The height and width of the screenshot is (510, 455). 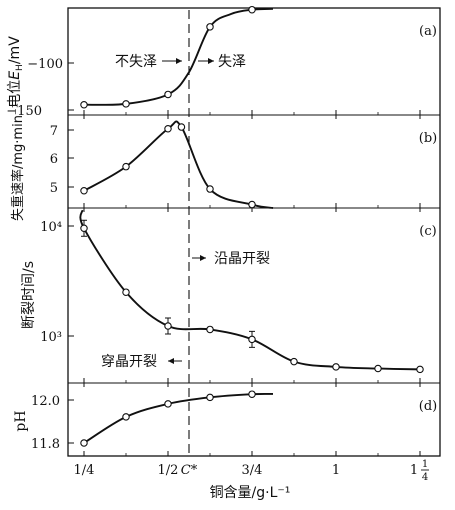 What do you see at coordinates (16, 72) in the screenshot?
I see `y-axis-label: 电位EH/mV` at bounding box center [16, 72].